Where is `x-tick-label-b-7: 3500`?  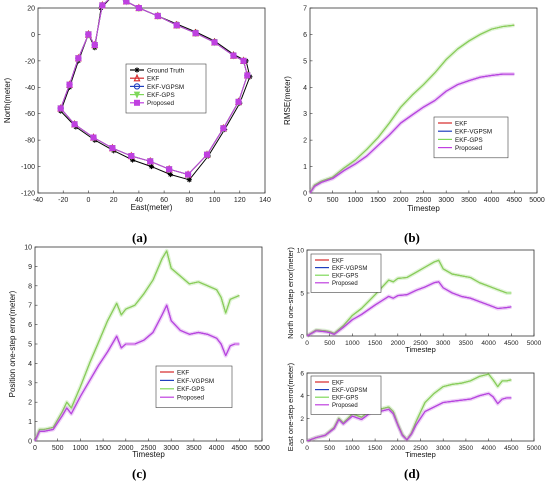
x-tick-label-b-7: 3500 is located at coordinates (469, 200).